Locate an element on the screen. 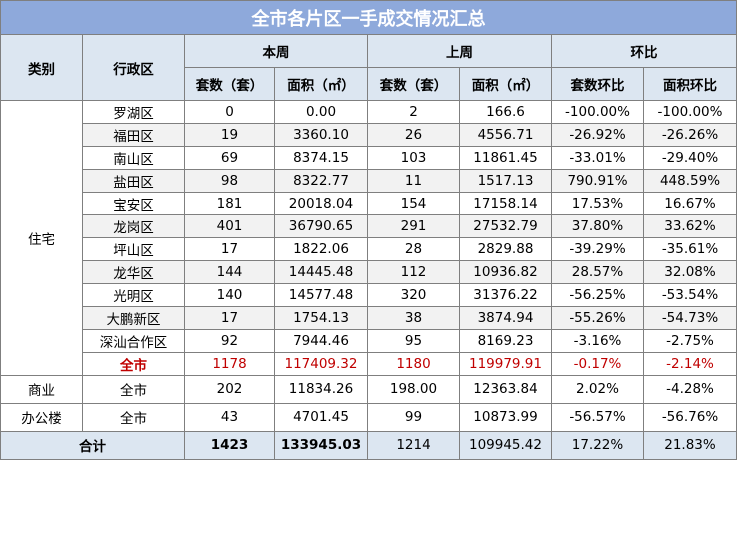 The height and width of the screenshot is (537, 737). tw-units-cell: 202 is located at coordinates (229, 389).